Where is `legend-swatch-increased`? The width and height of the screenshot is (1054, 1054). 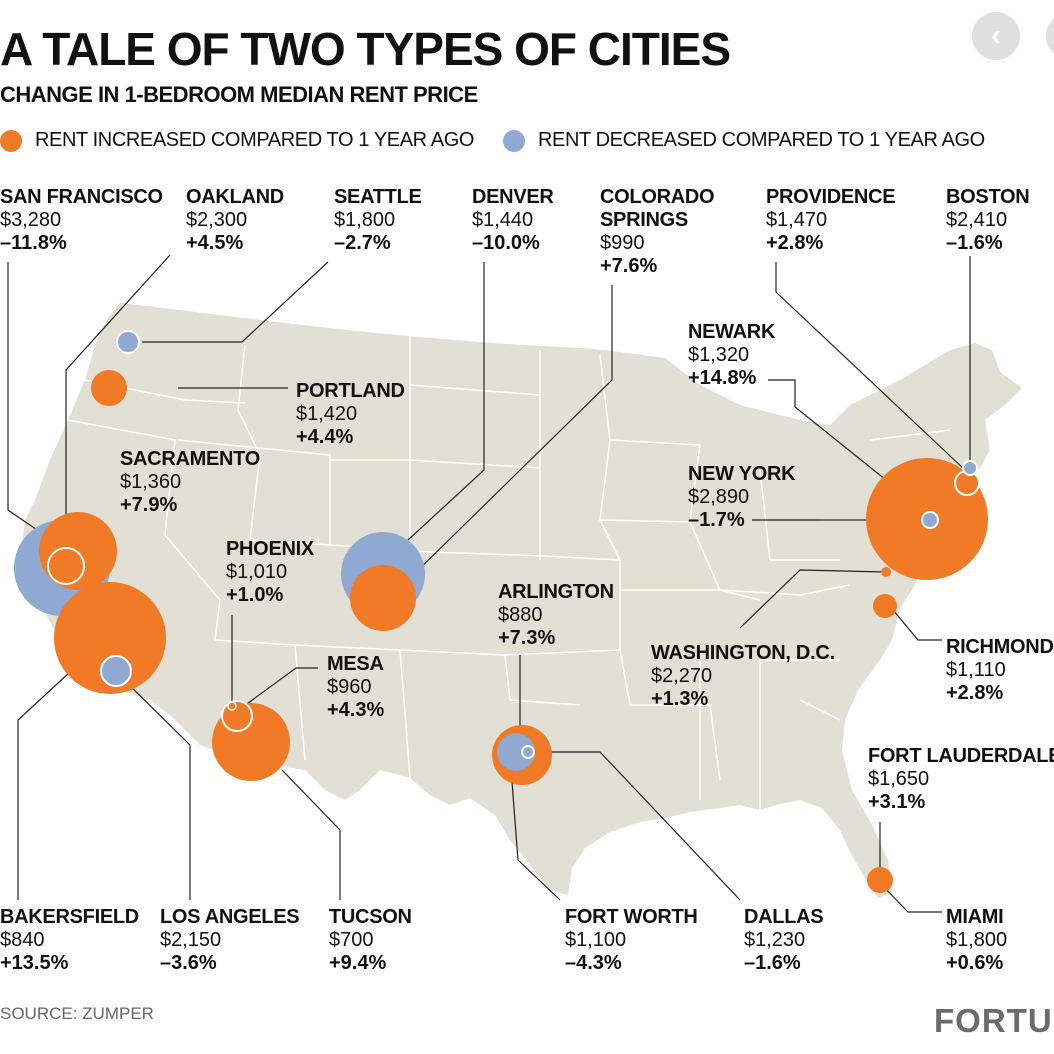
legend-swatch-increased is located at coordinates (11, 140).